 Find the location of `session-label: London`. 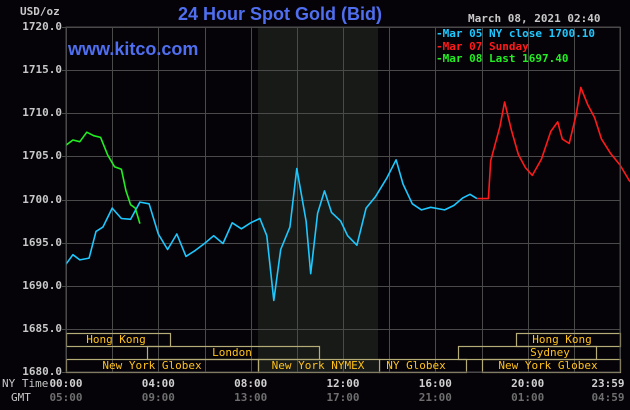

session-label: London is located at coordinates (232, 352).